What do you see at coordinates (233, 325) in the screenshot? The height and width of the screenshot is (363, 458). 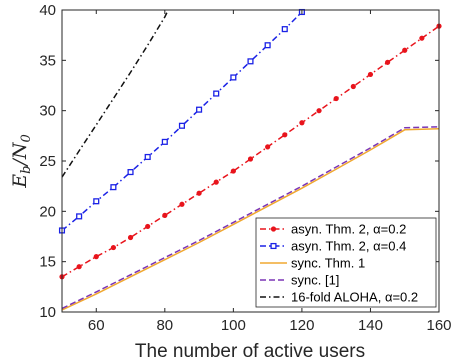 I see `x-tick-label: 100` at bounding box center [233, 325].